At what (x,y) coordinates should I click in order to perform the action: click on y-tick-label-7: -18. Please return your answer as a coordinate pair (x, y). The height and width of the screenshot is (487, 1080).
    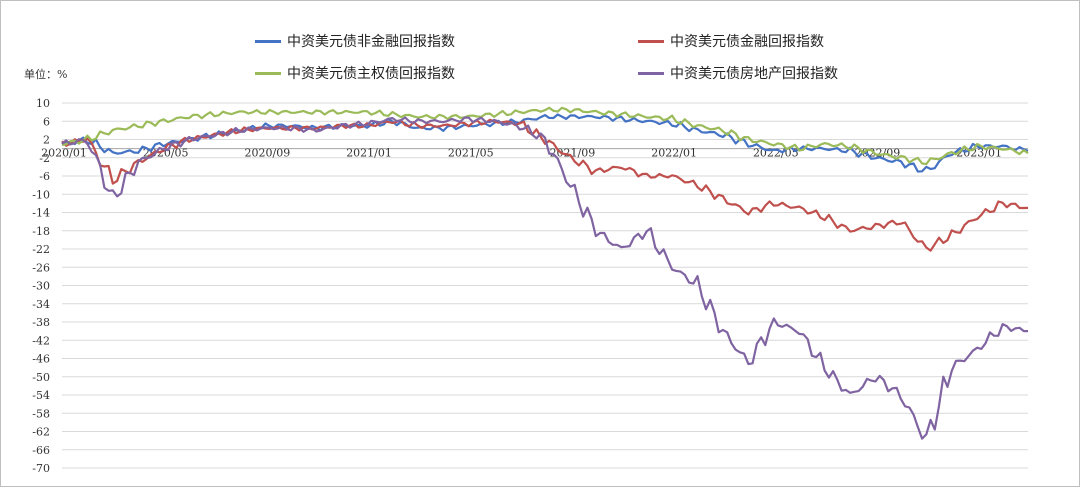
    Looking at the image, I should click on (41, 231).